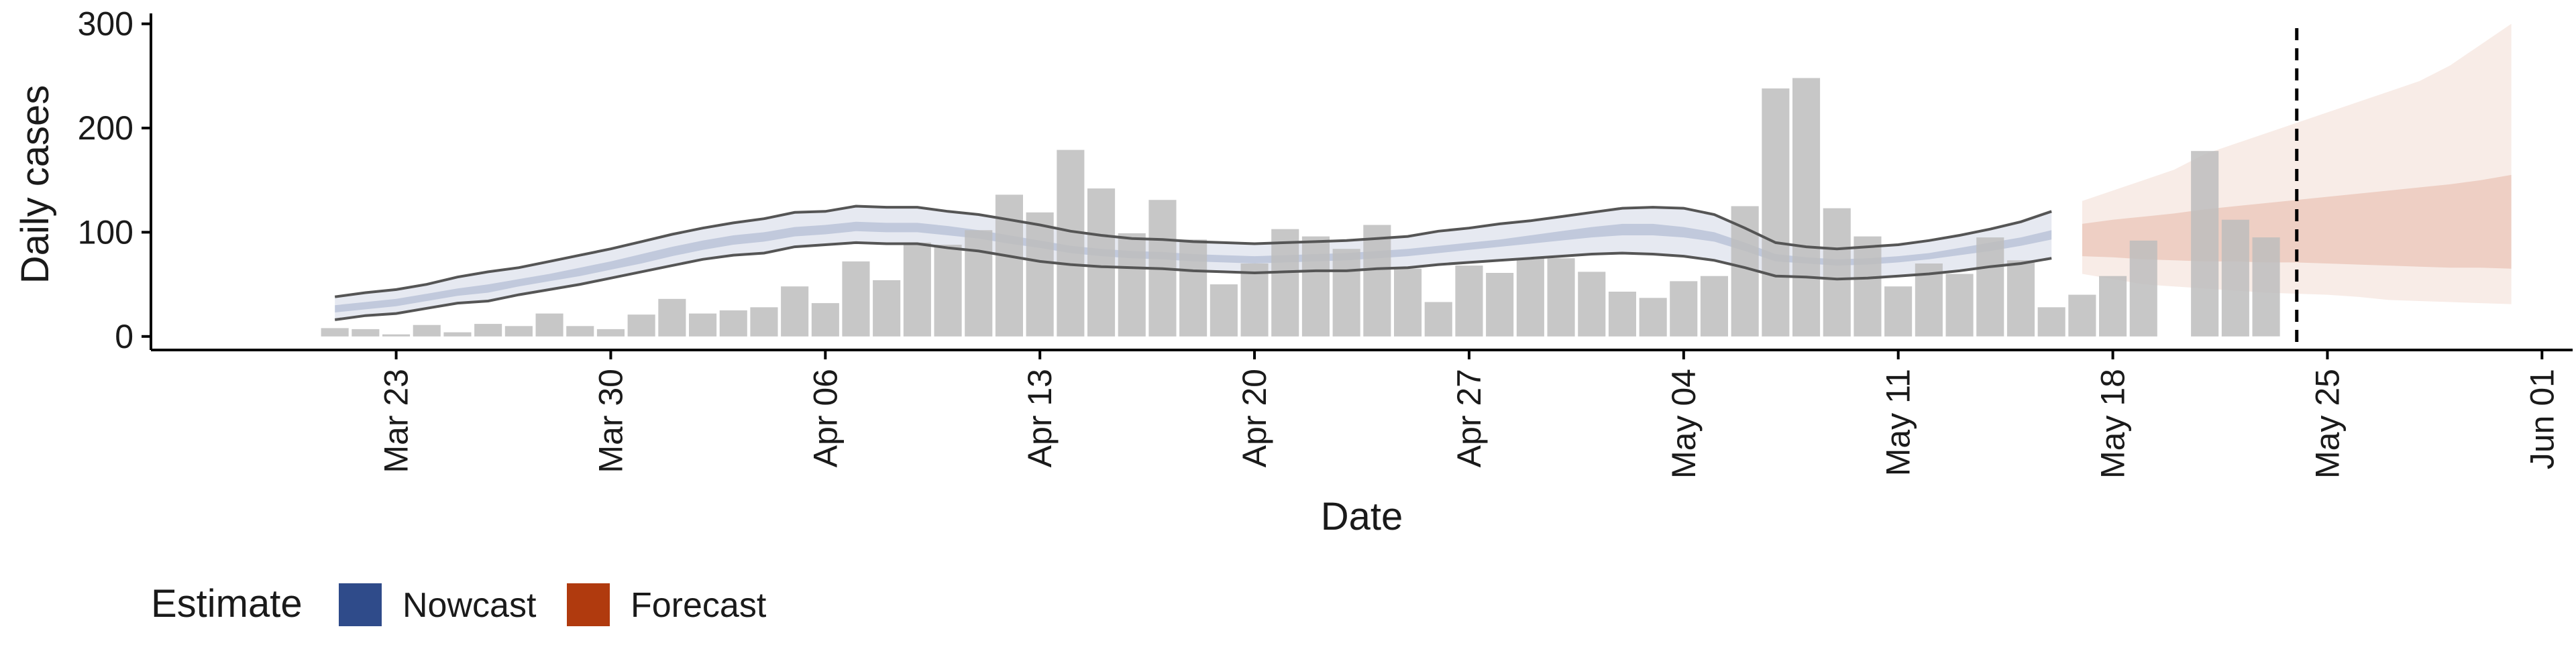  Describe the element at coordinates (588, 604) in the screenshot. I see `legend-swatch-forecast` at that location.